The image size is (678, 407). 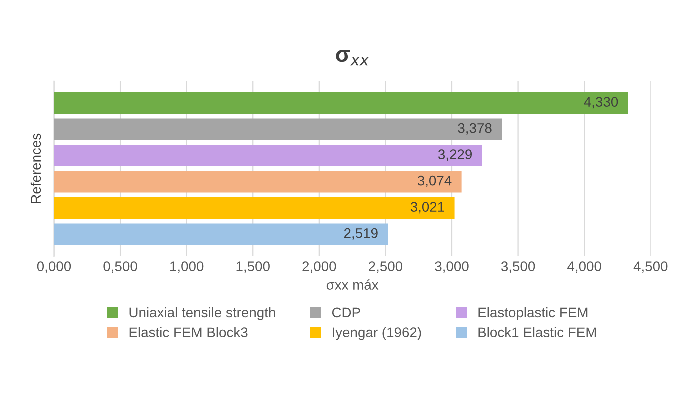 I want to click on legend-label: Uniaxial tensile strength, so click(x=203, y=313).